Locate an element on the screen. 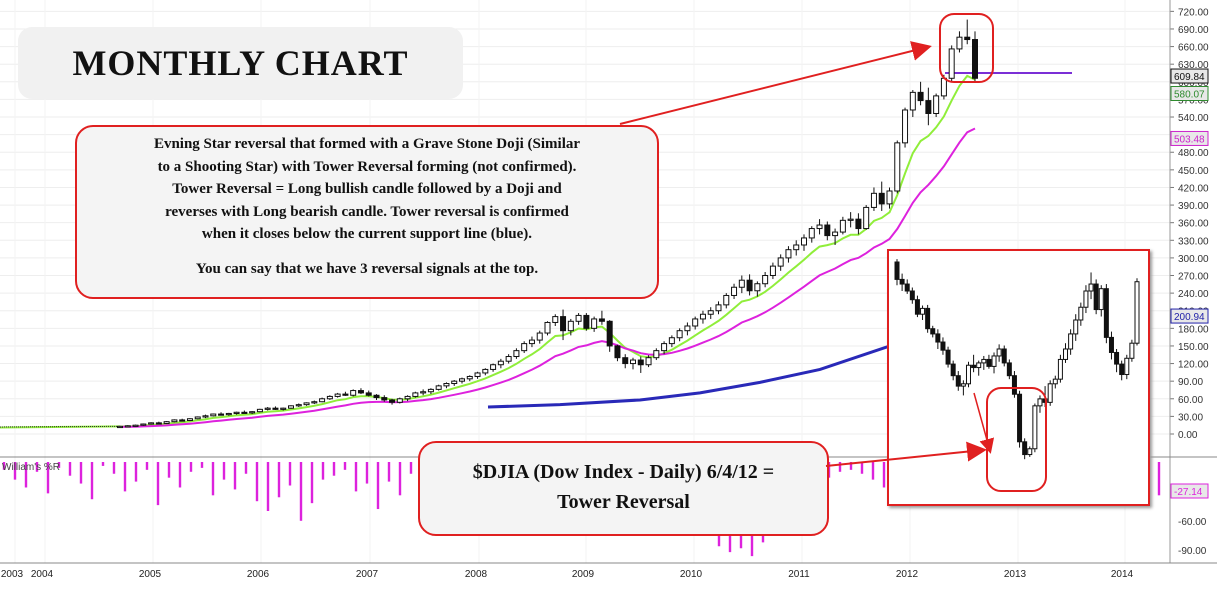 This screenshot has height=590, width=1217. y-tick-label: 390.00 is located at coordinates (1193, 206).